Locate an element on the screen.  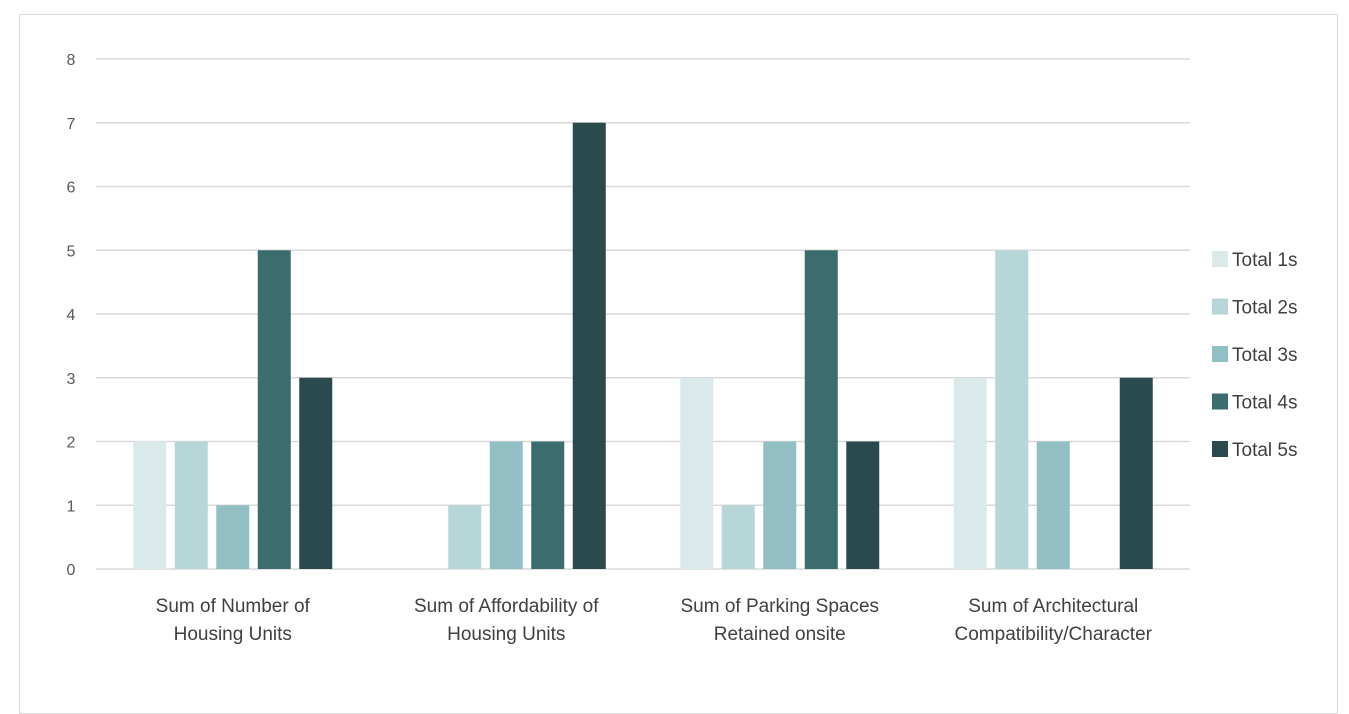
legend-label: Total 3s is located at coordinates (1264, 355).